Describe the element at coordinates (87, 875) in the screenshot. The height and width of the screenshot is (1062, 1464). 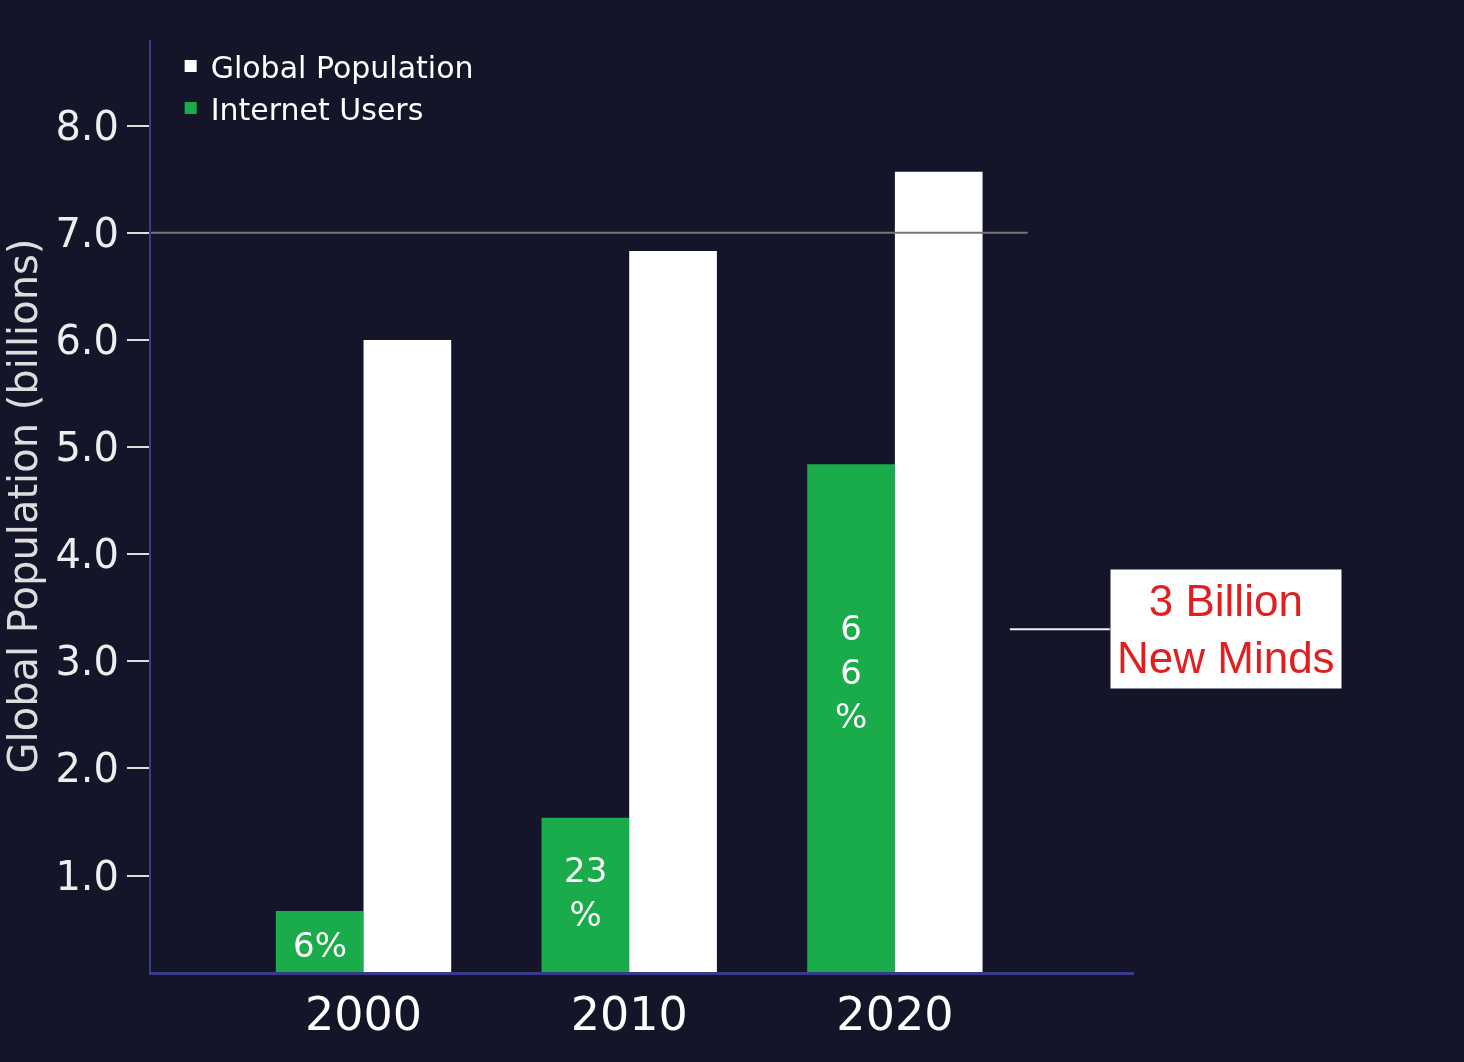
I see `y-tick-label: 1.0` at that location.